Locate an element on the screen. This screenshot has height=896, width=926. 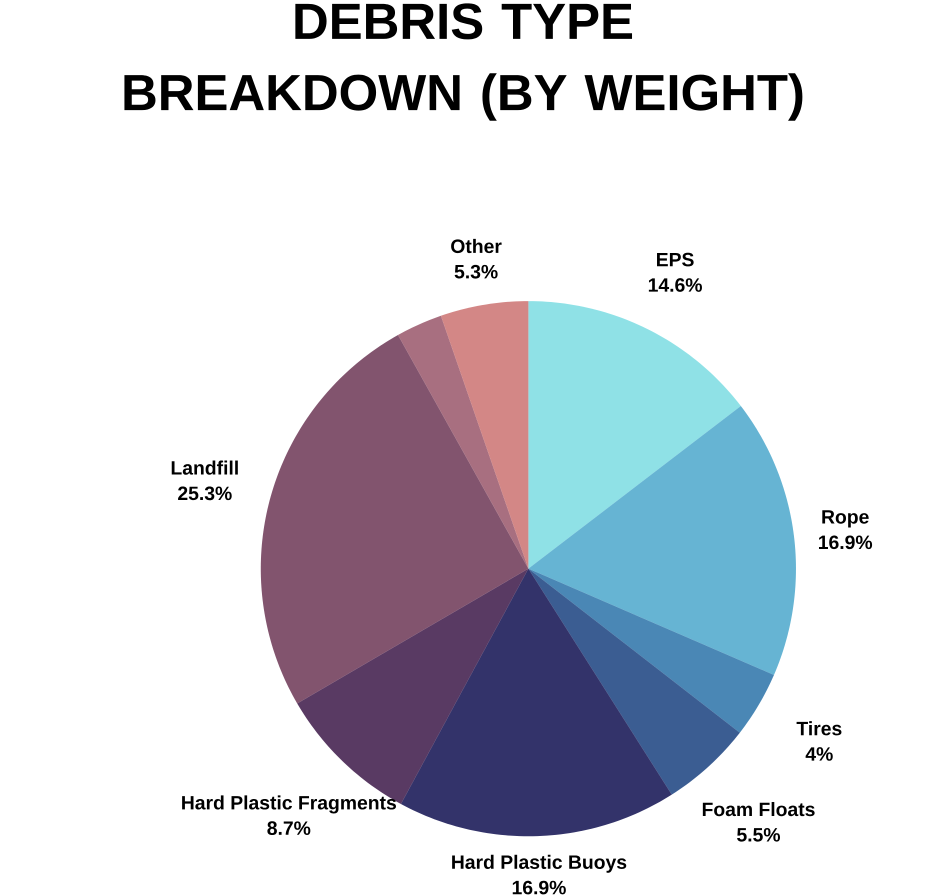
data-label: 5.3% is located at coordinates (476, 271).